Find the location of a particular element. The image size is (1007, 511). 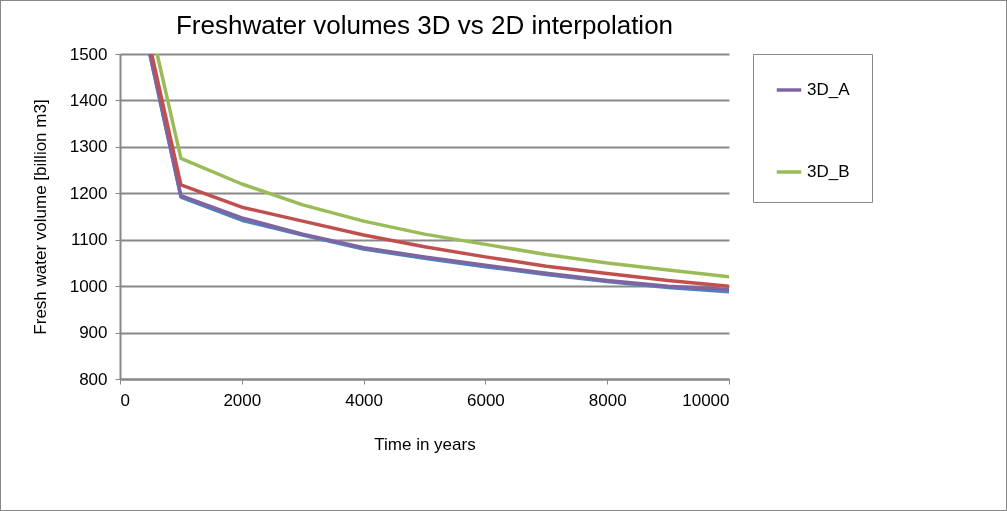

y-tick-label: 1200 is located at coordinates (88, 193).